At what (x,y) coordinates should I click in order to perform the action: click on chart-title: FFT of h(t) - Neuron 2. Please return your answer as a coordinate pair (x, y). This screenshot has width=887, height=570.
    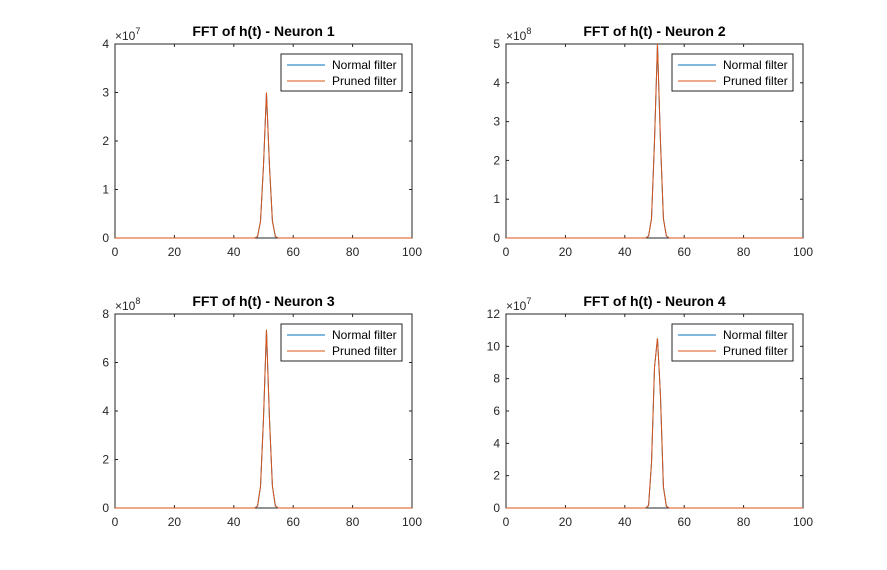
    Looking at the image, I should click on (654, 31).